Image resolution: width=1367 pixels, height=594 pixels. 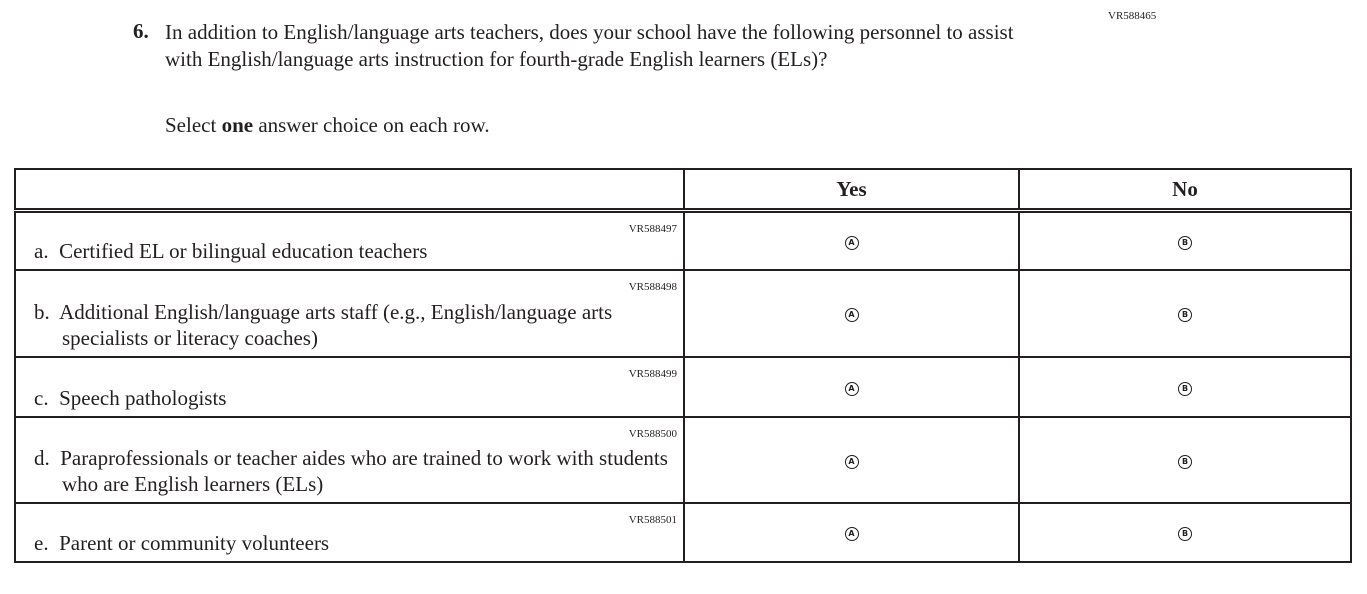 What do you see at coordinates (42, 457) in the screenshot?
I see `item-letter: d.` at bounding box center [42, 457].